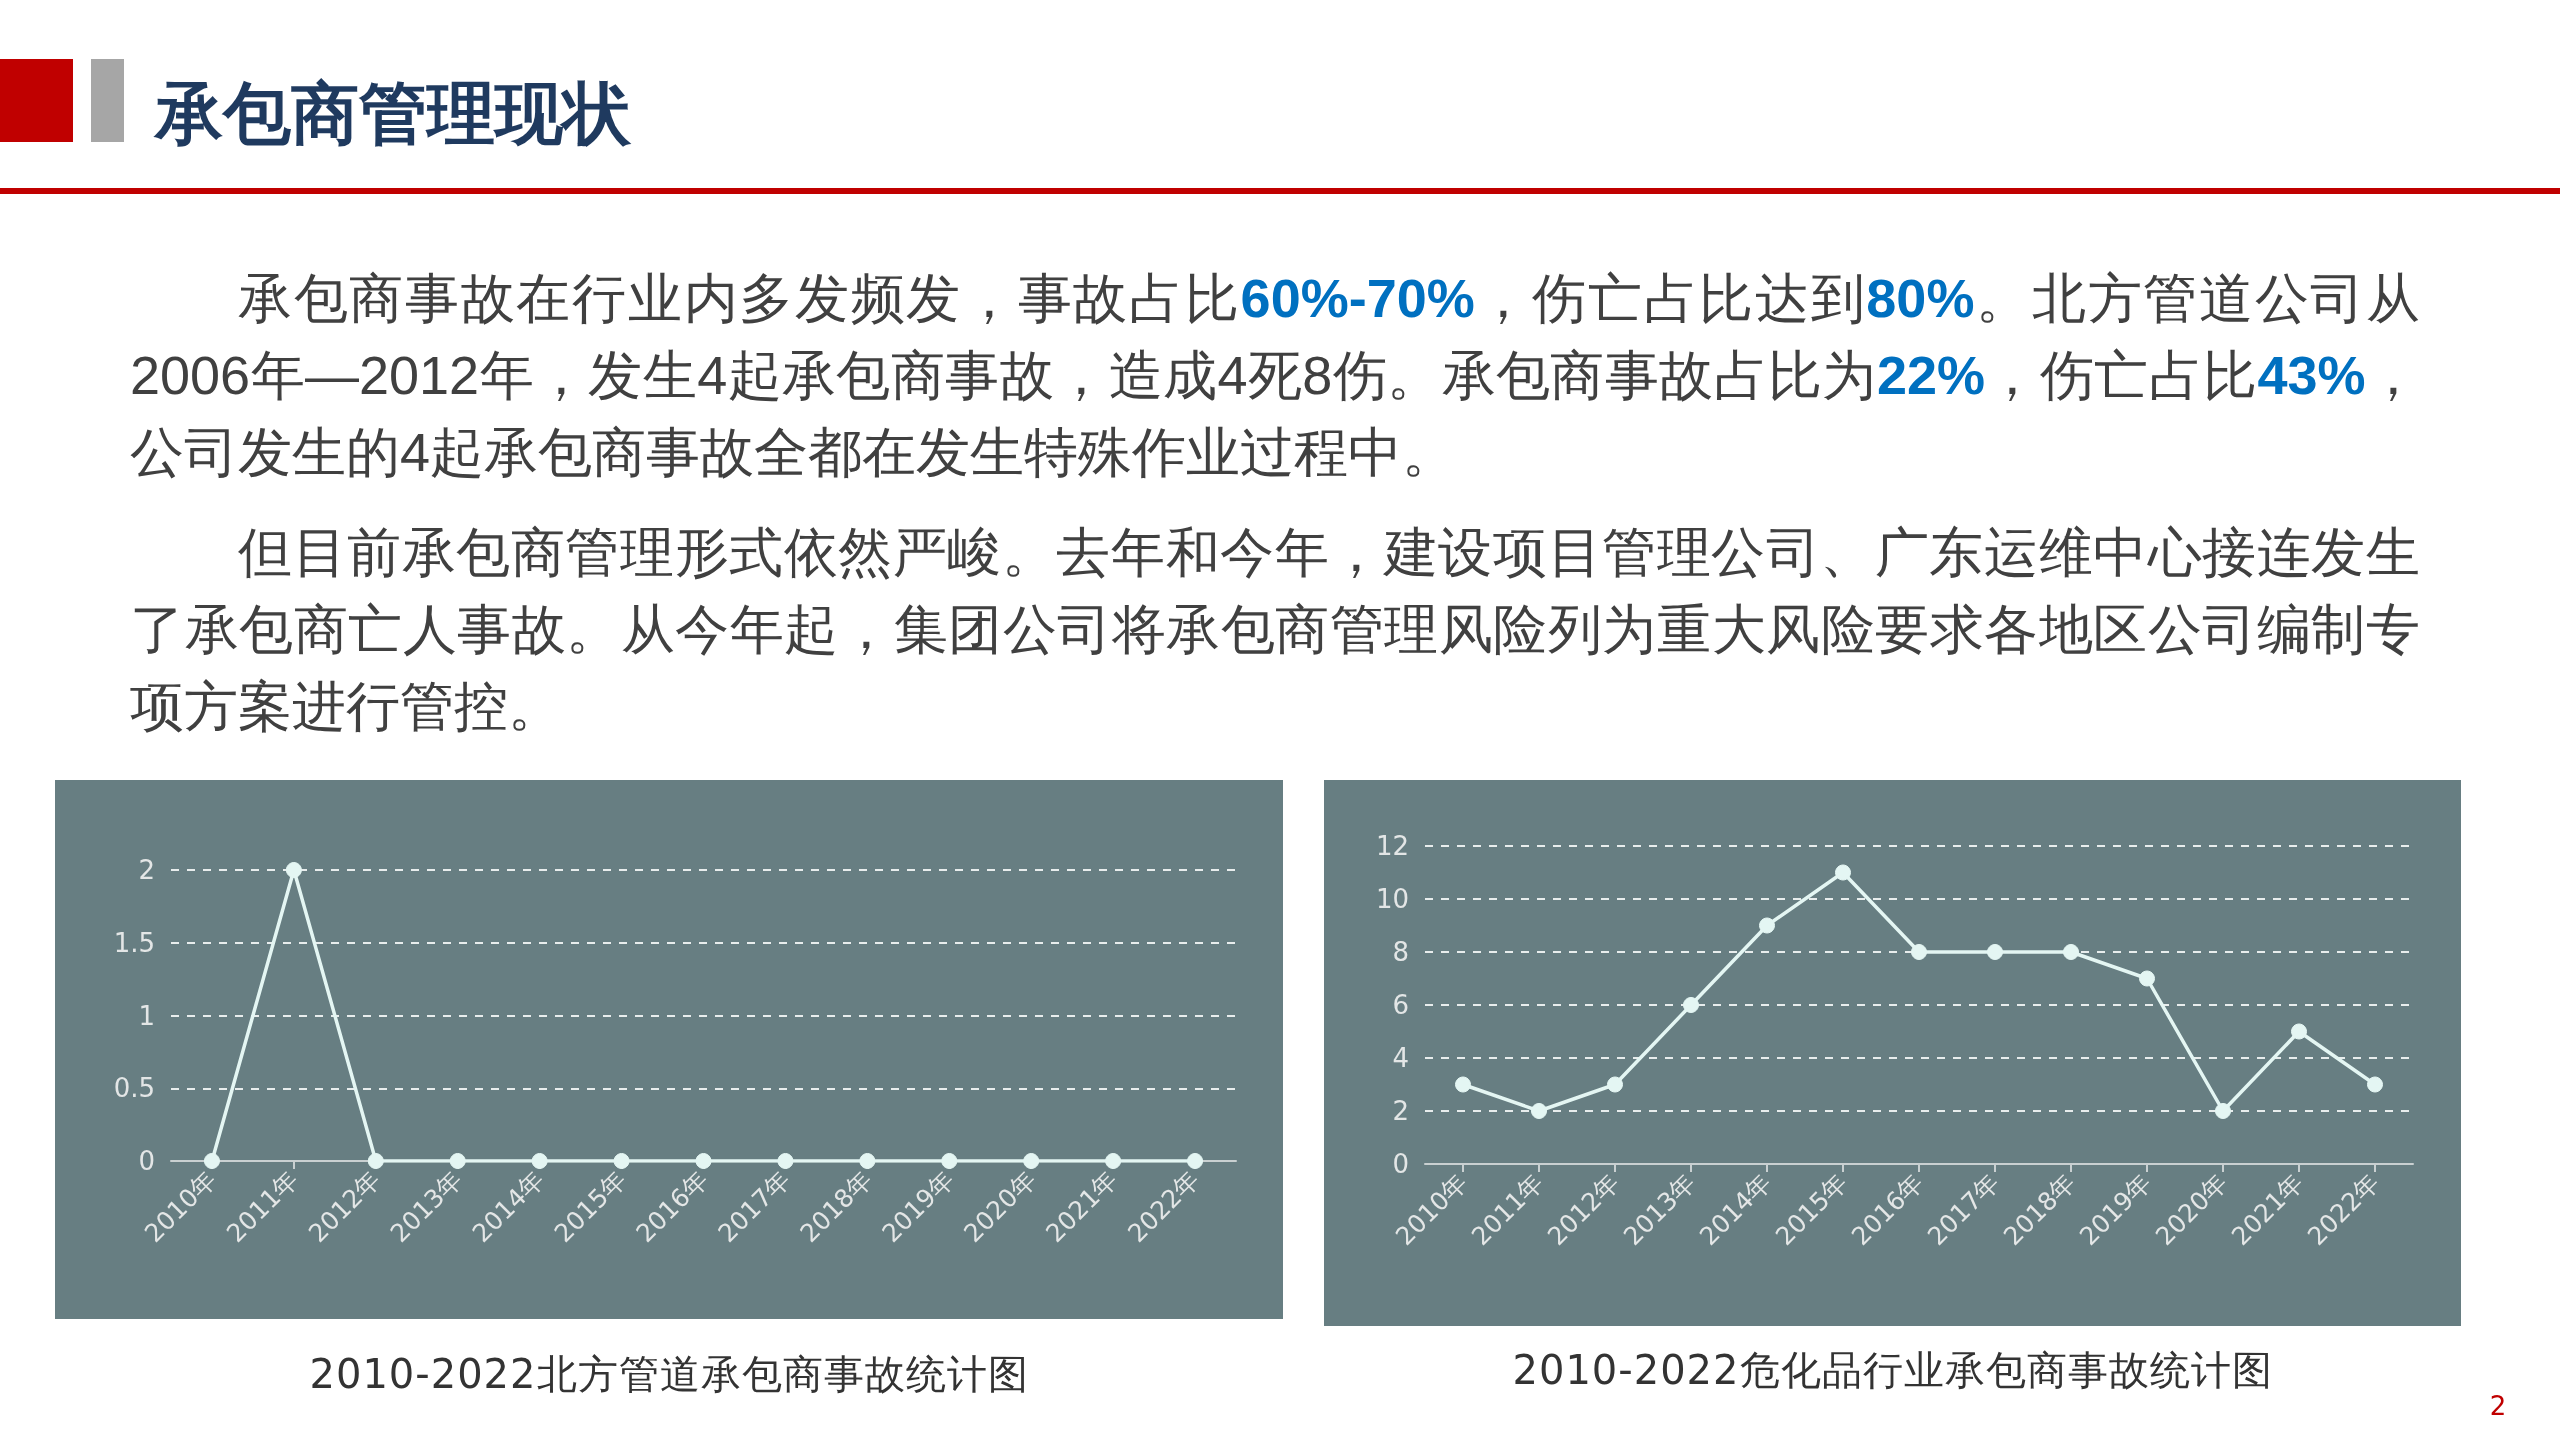  What do you see at coordinates (134, 942) in the screenshot?
I see `y-tick-label: 1.5` at bounding box center [134, 942].